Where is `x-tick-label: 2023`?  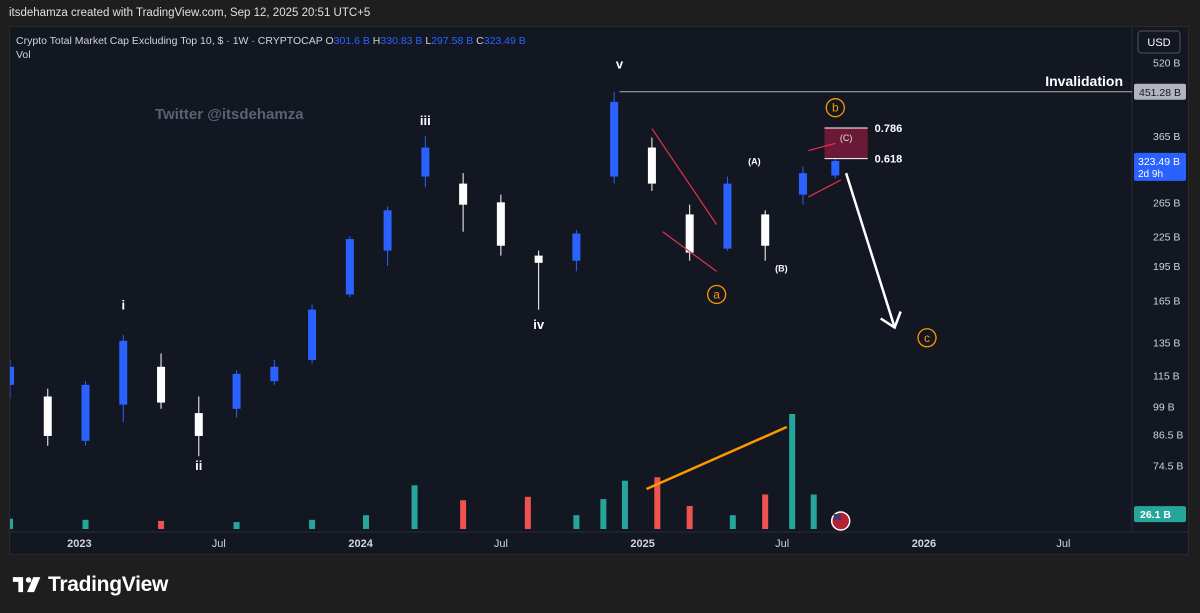 x-tick-label: 2023 is located at coordinates (79, 544).